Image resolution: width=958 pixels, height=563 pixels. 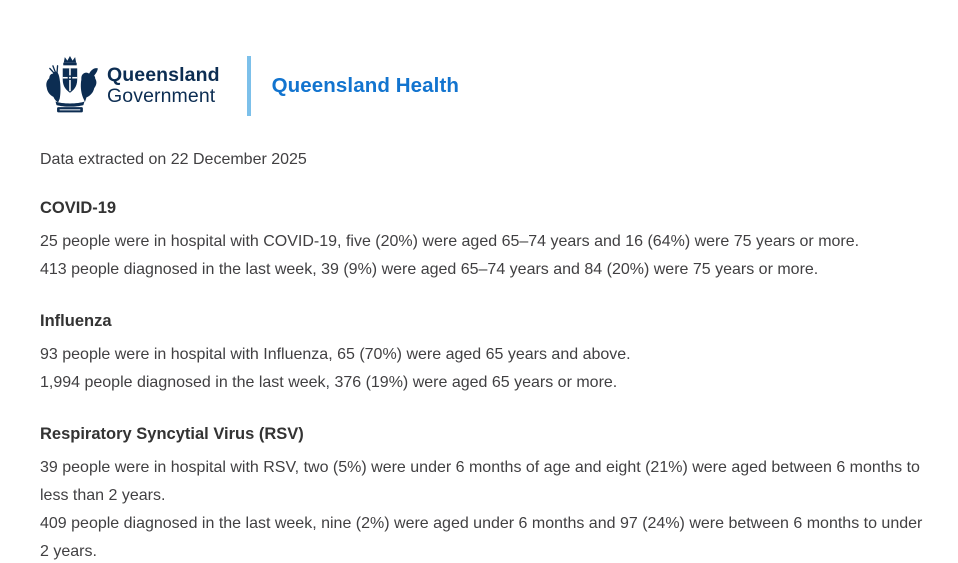 What do you see at coordinates (76, 321) in the screenshot?
I see `influenza-heading: Influenza` at bounding box center [76, 321].